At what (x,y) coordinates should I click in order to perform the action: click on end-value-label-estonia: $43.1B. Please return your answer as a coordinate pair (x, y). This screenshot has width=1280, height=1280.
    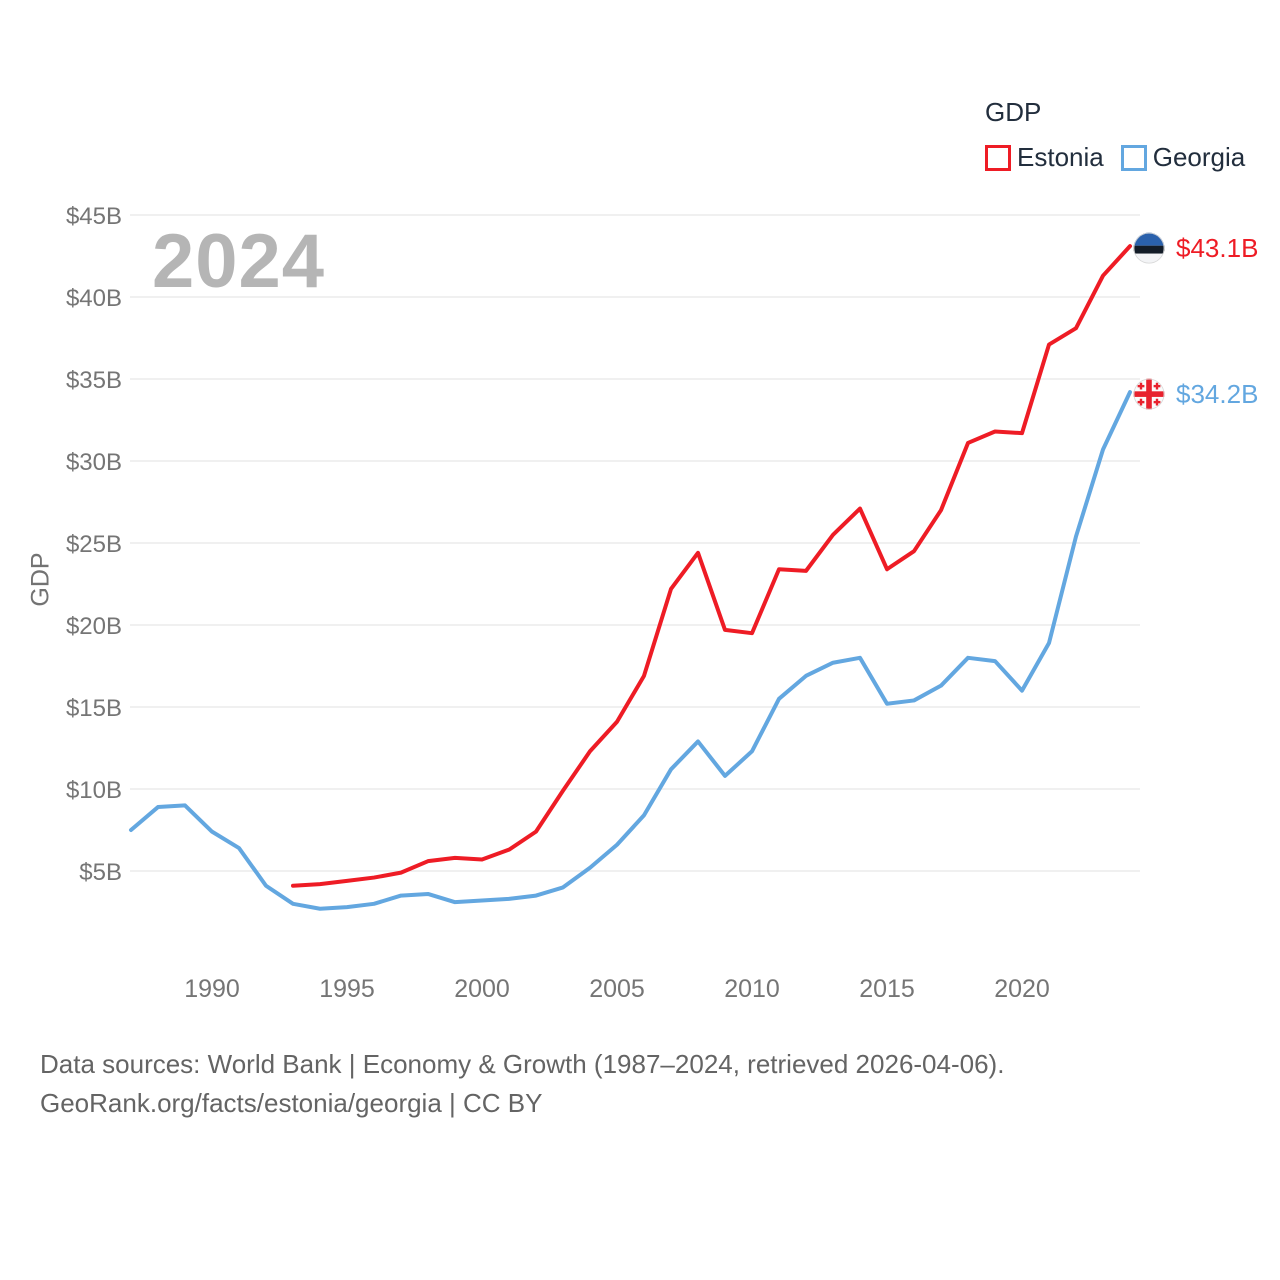
    Looking at the image, I should click on (1217, 248).